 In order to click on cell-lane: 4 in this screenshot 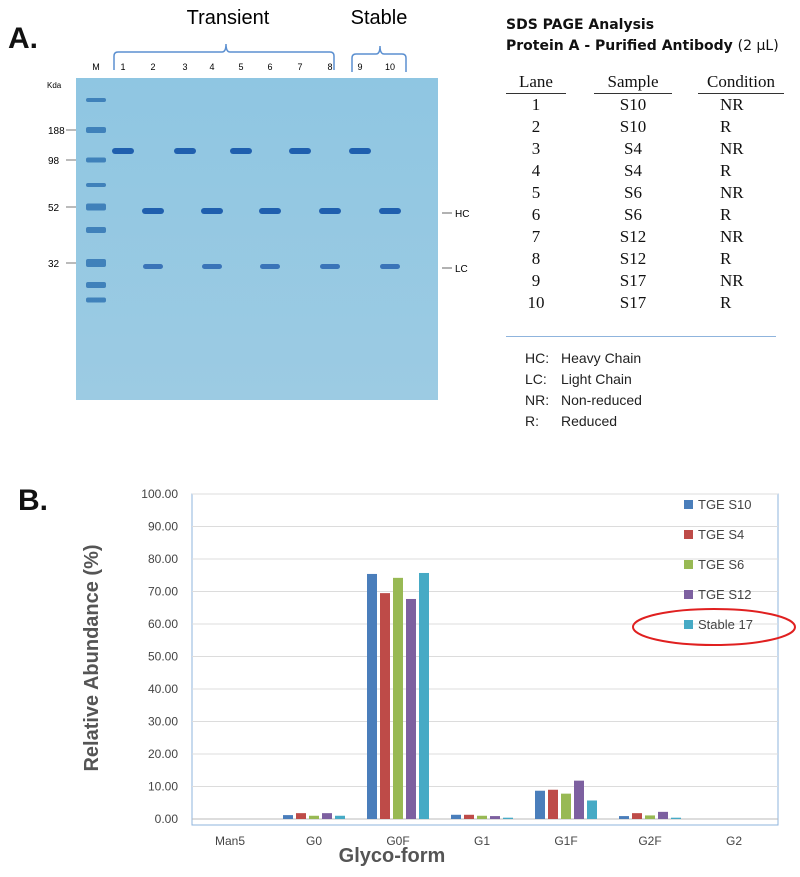, I will do `click(536, 170)`.